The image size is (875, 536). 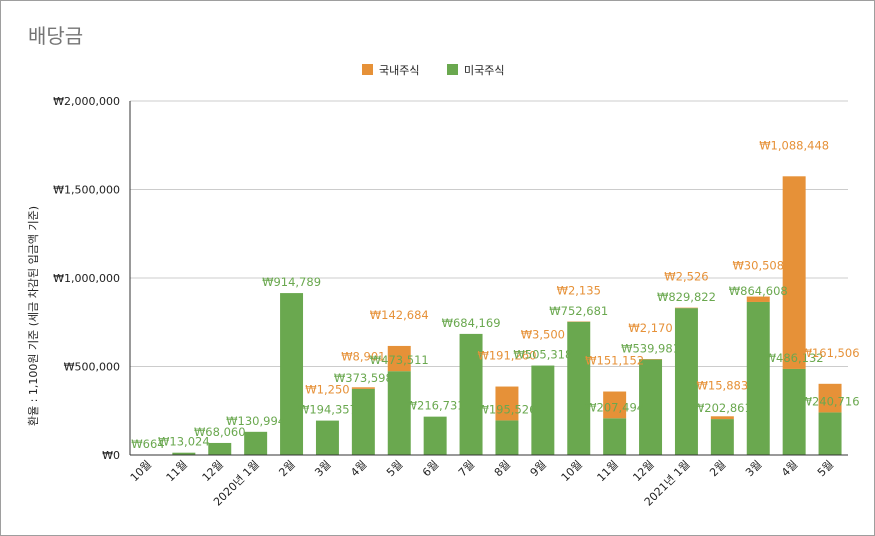 I want to click on data-label-us: ₩207,494, so click(x=614, y=407).